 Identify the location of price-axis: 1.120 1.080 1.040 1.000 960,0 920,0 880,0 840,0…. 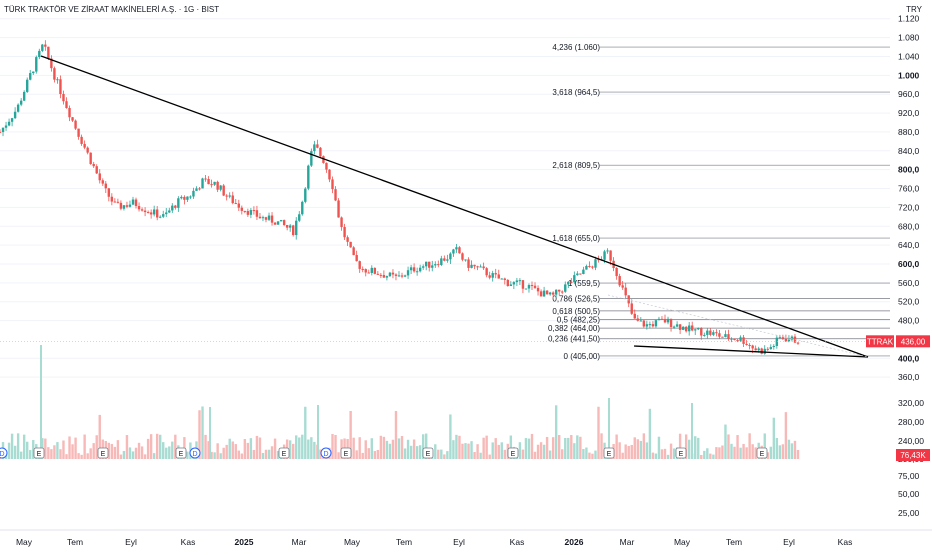
(909, 198).